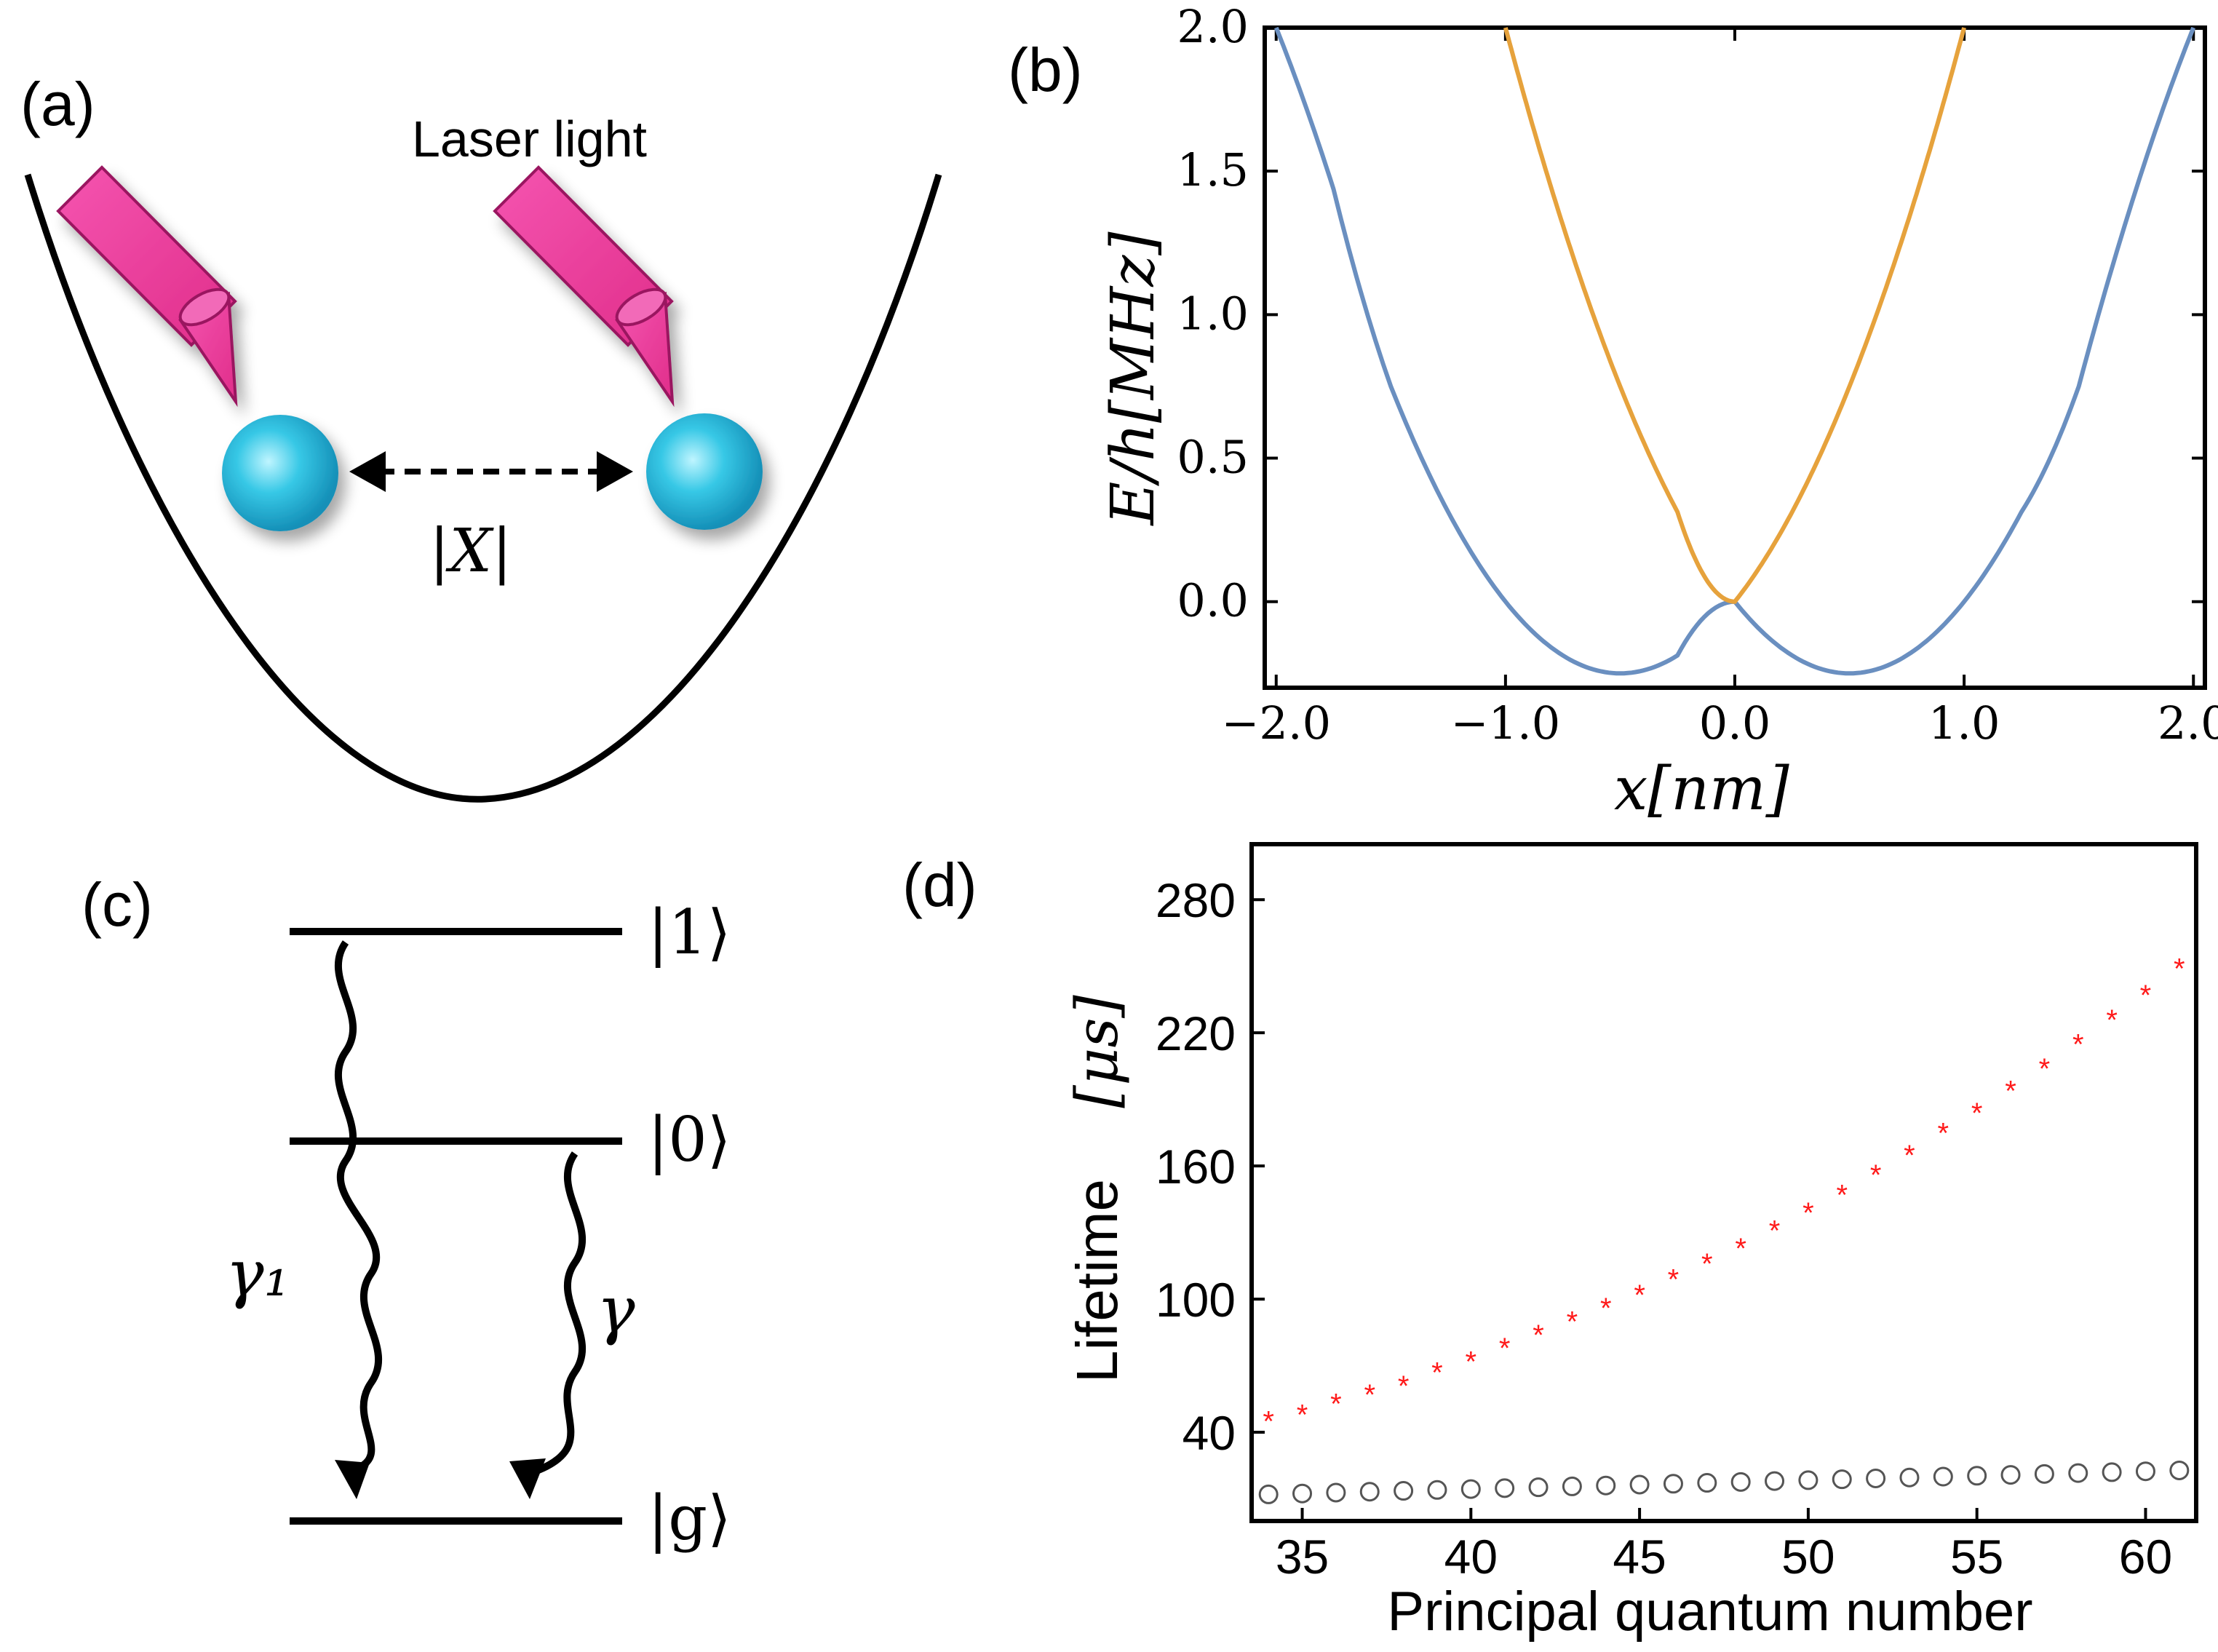  I want to click on panel-d-ytick-label: 40, so click(1209, 1433).